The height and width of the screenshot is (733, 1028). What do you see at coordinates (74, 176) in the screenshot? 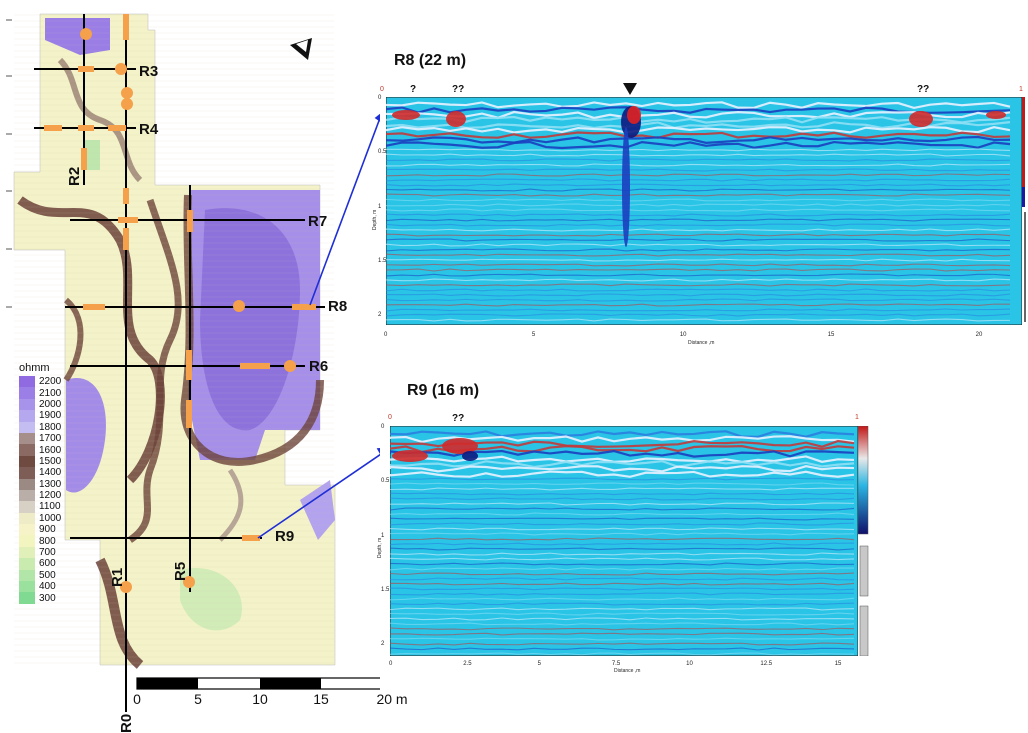
I see `label-r2: R2` at bounding box center [74, 176].